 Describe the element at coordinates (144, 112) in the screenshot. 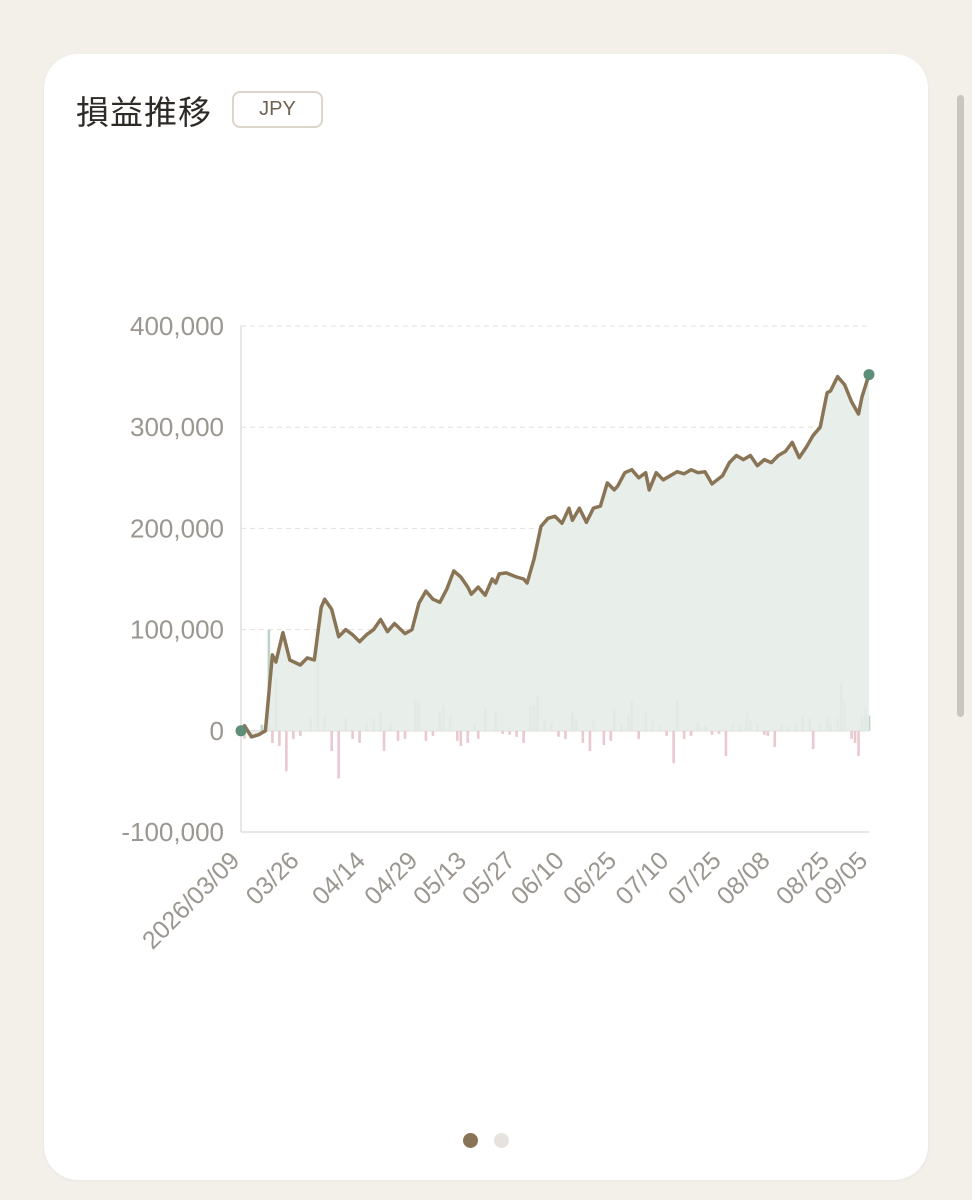

I see `card-title: 損益推移` at that location.